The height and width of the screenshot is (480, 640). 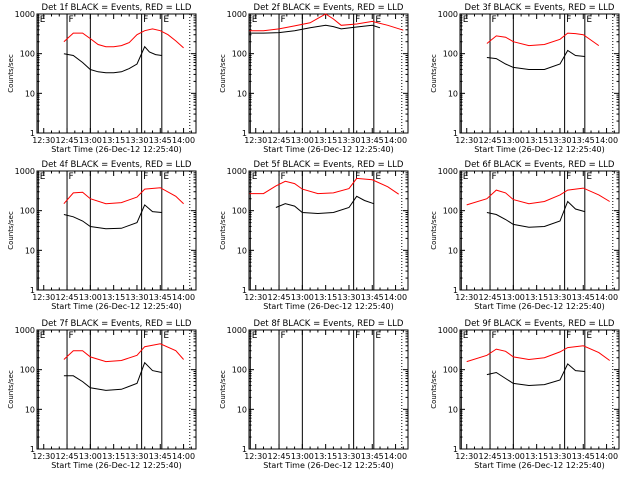 I want to click on panel-title: Det 2f BLACK = Events, RED = LLD, so click(x=329, y=8).